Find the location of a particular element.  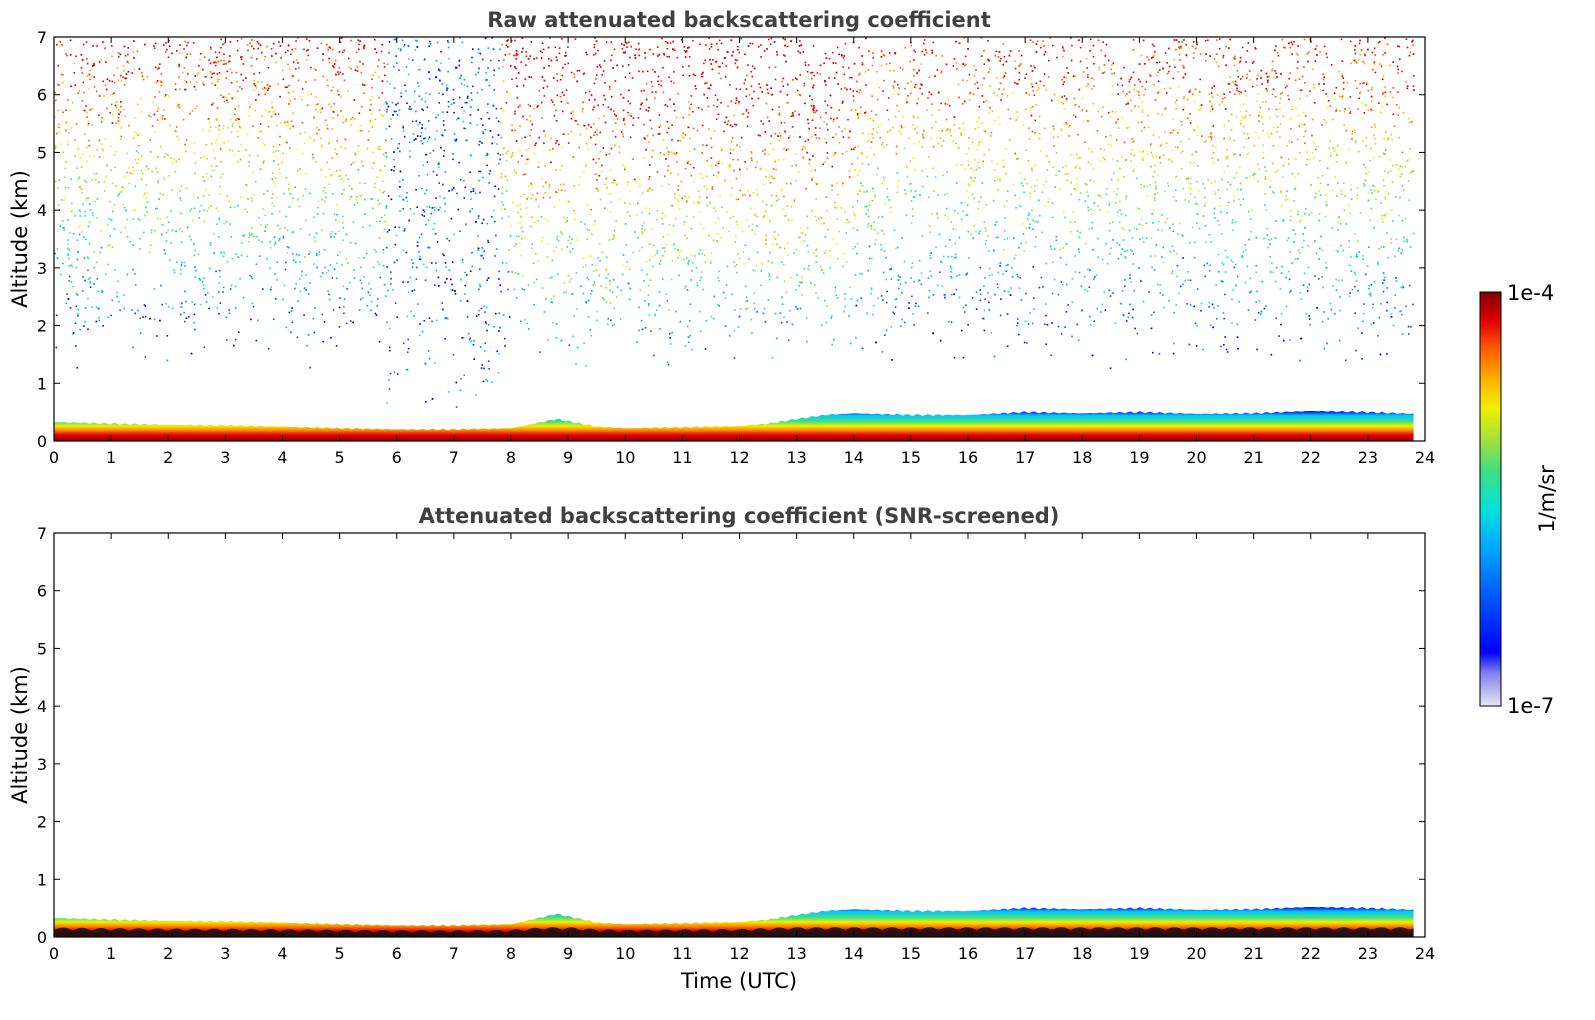

colorbar-max-label: 1e-4 is located at coordinates (1530, 293).